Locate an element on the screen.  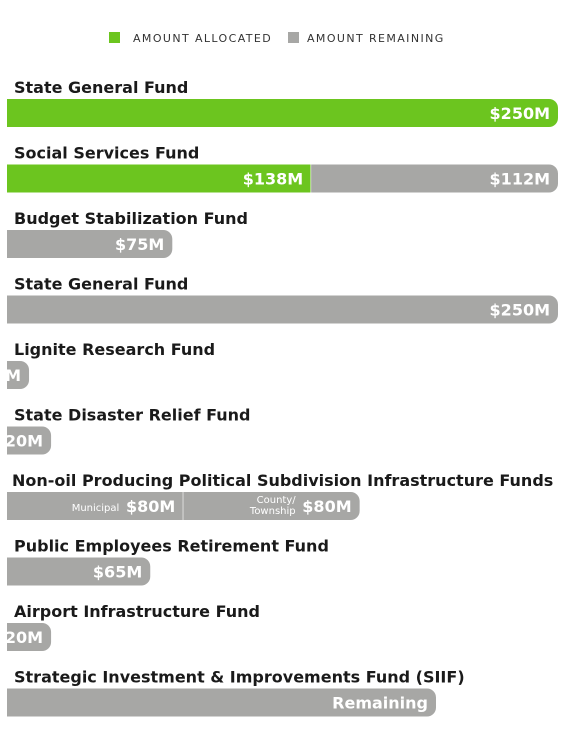
bar-value-label: Remaining is located at coordinates (380, 703).